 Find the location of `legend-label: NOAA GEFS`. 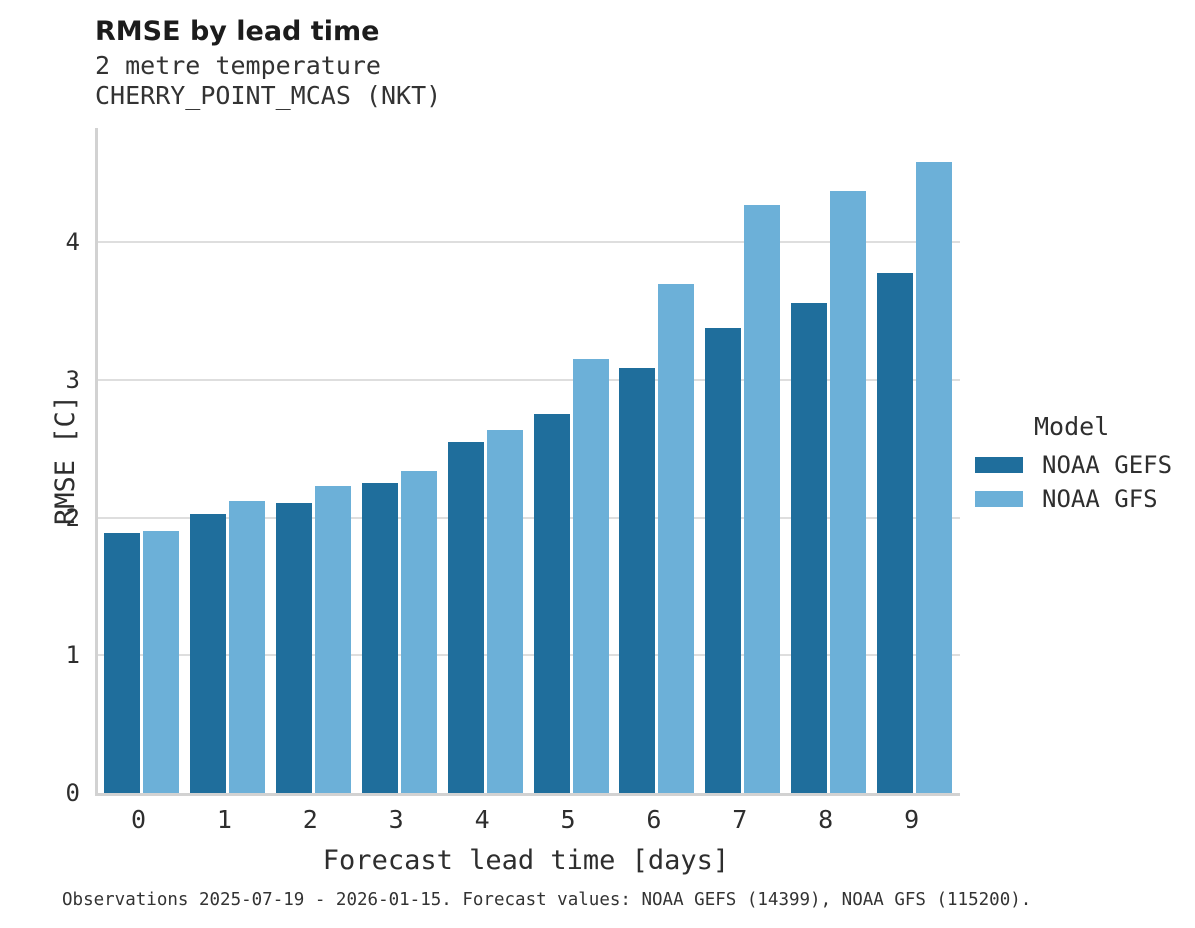

legend-label: NOAA GEFS is located at coordinates (1107, 465).